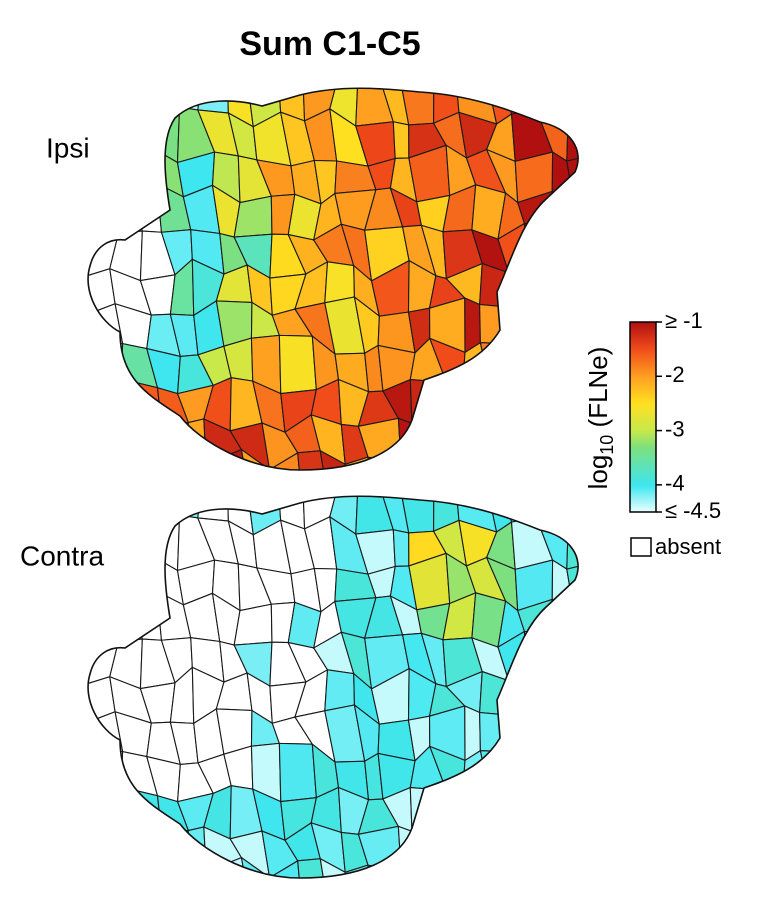 The image size is (774, 905). What do you see at coordinates (675, 483) in the screenshot?
I see `colorbar-tick-label: -4` at bounding box center [675, 483].